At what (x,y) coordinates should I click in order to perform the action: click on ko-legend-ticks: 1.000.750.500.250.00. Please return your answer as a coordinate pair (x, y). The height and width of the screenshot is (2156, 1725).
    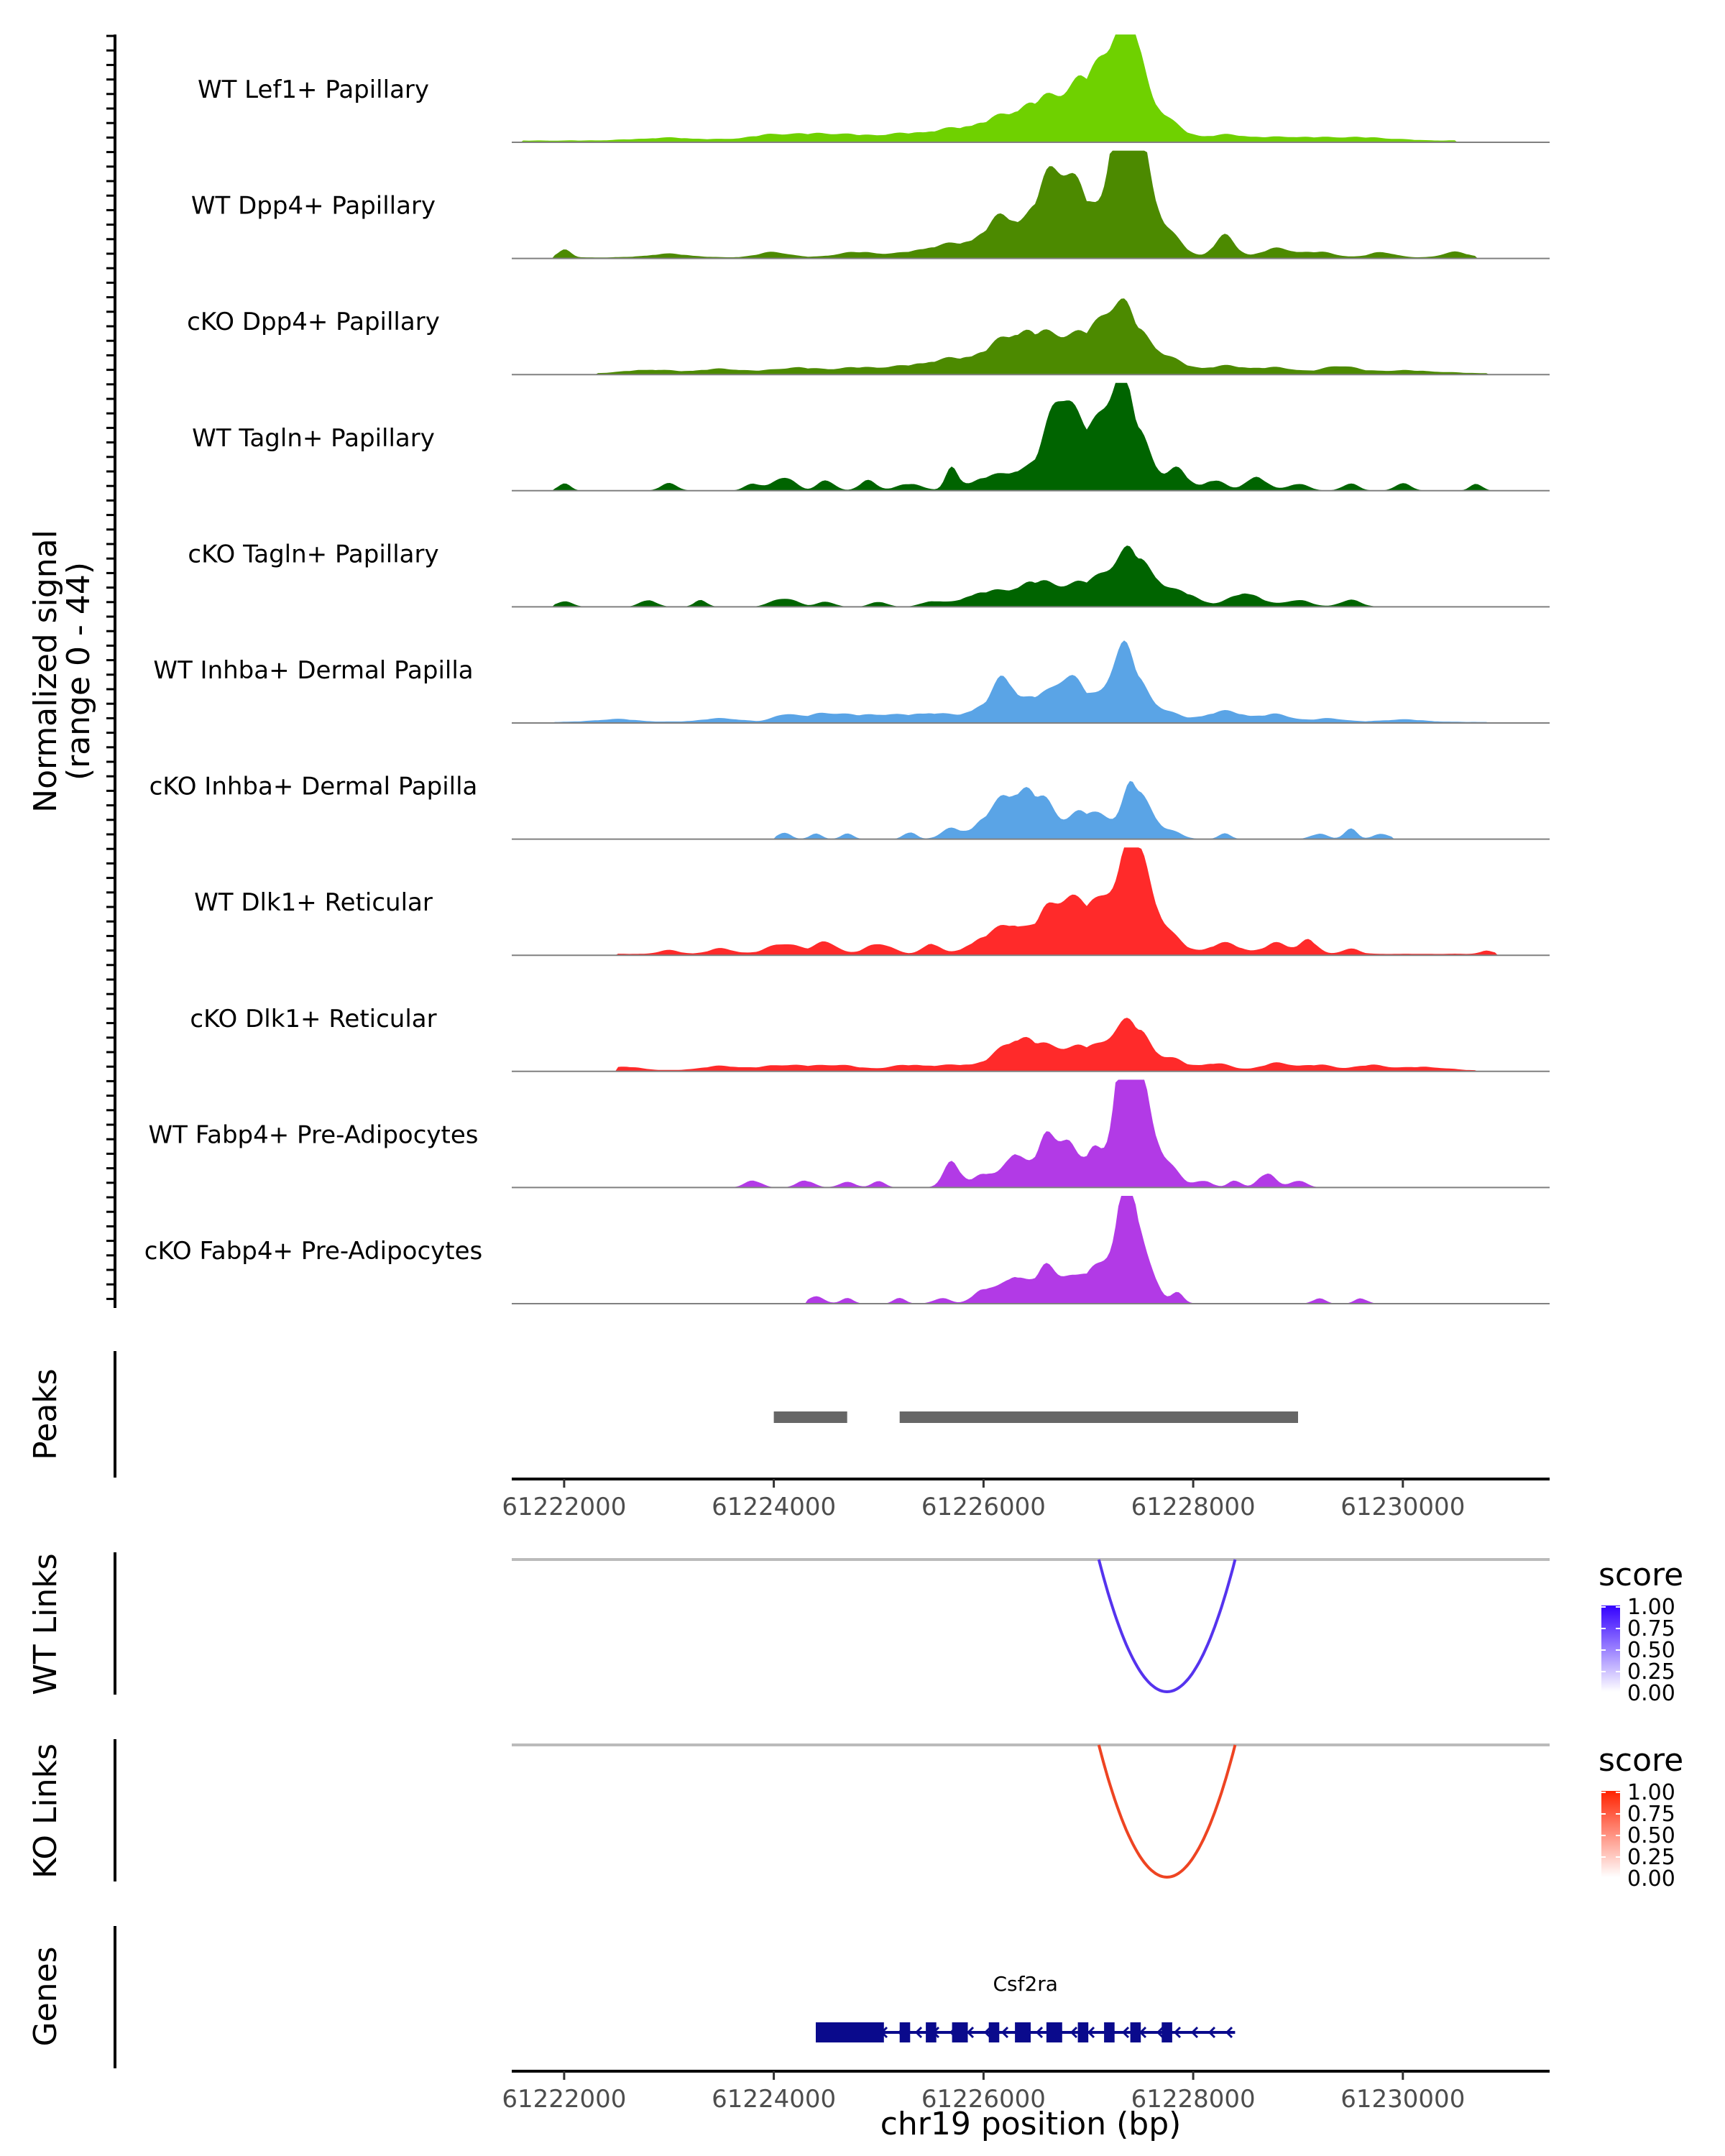
    Looking at the image, I should click on (1638, 1836).